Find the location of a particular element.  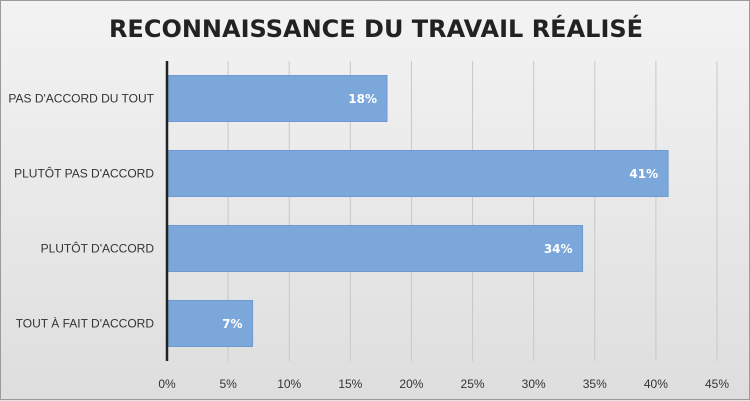

x-tick-label: 15% is located at coordinates (350, 384).